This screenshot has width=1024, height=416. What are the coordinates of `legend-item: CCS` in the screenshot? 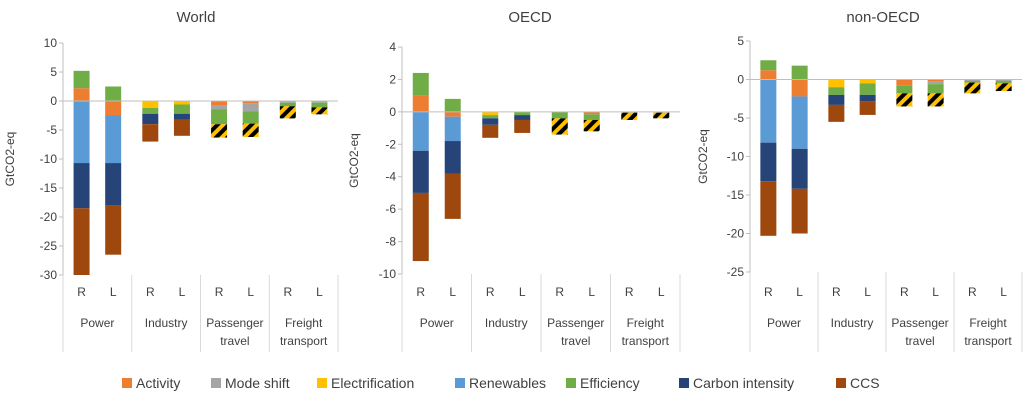 It's located at (858, 383).